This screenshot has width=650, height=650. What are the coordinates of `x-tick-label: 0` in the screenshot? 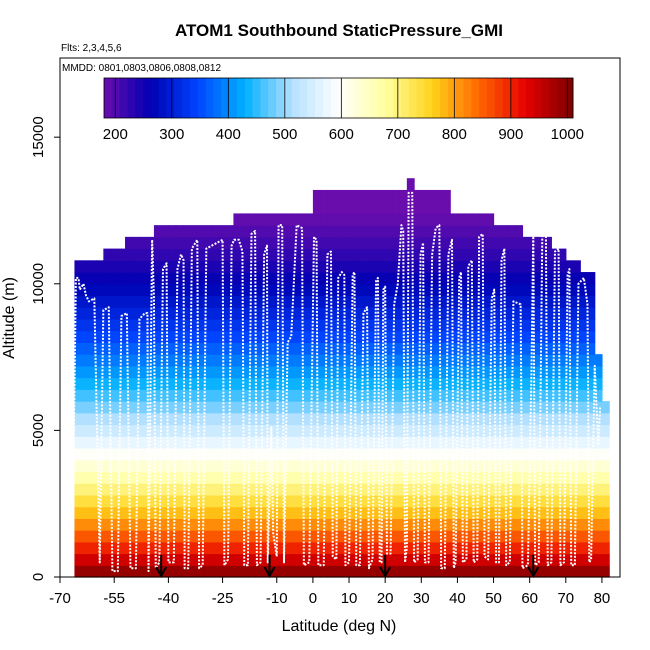 It's located at (313, 598).